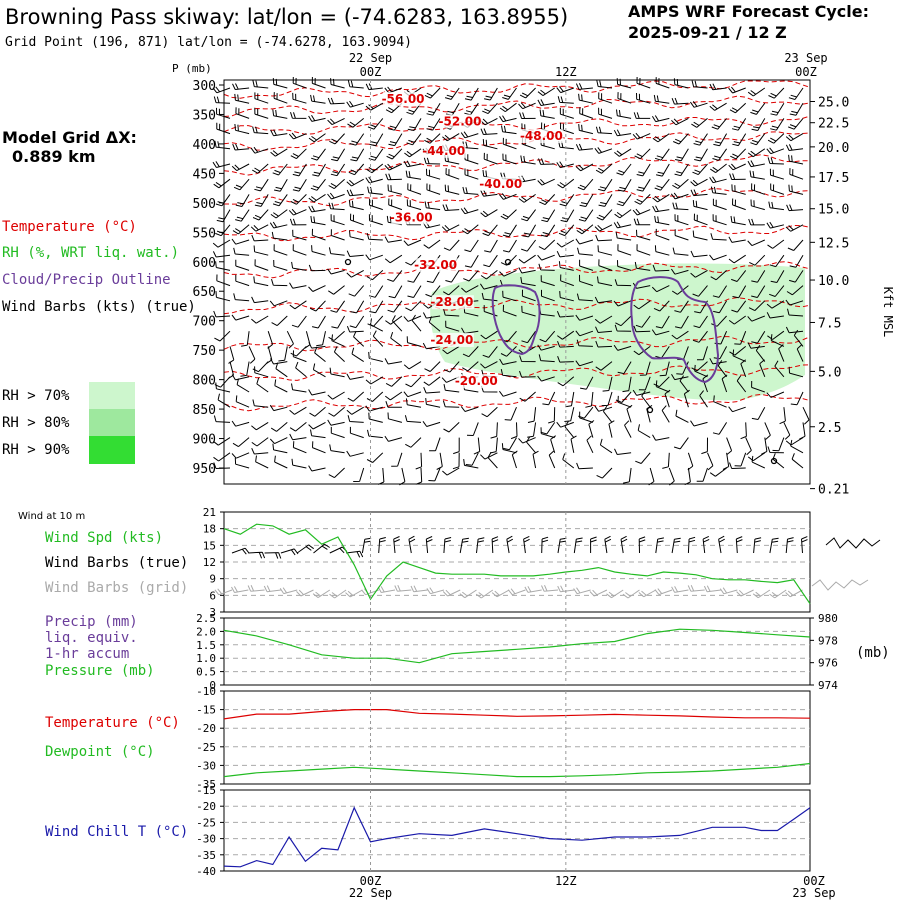  Describe the element at coordinates (104, 538) in the screenshot. I see `legend-wind-speed: Wind Spd (kts)` at that location.